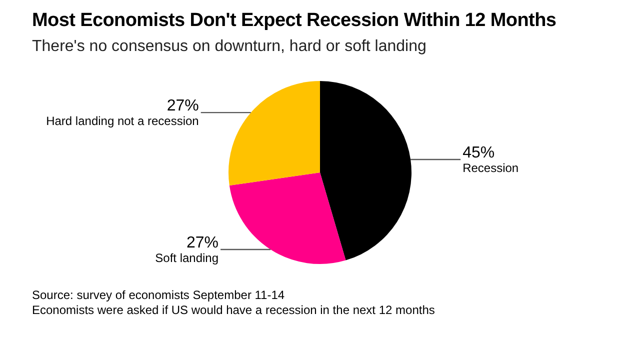  I want to click on slice-label: Soft landing, so click(187, 257).